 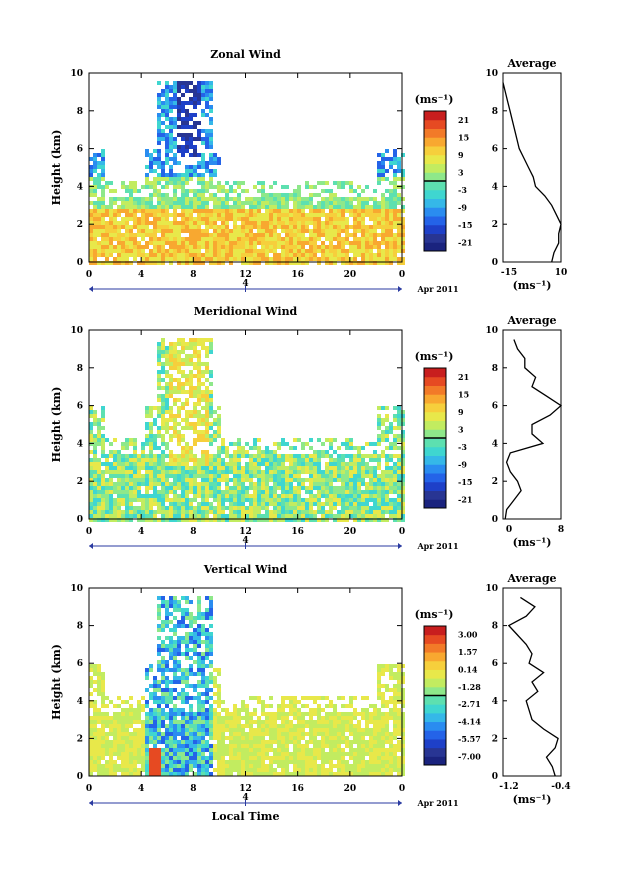 I want to click on colorbar-tick-label: 3, so click(x=461, y=172).